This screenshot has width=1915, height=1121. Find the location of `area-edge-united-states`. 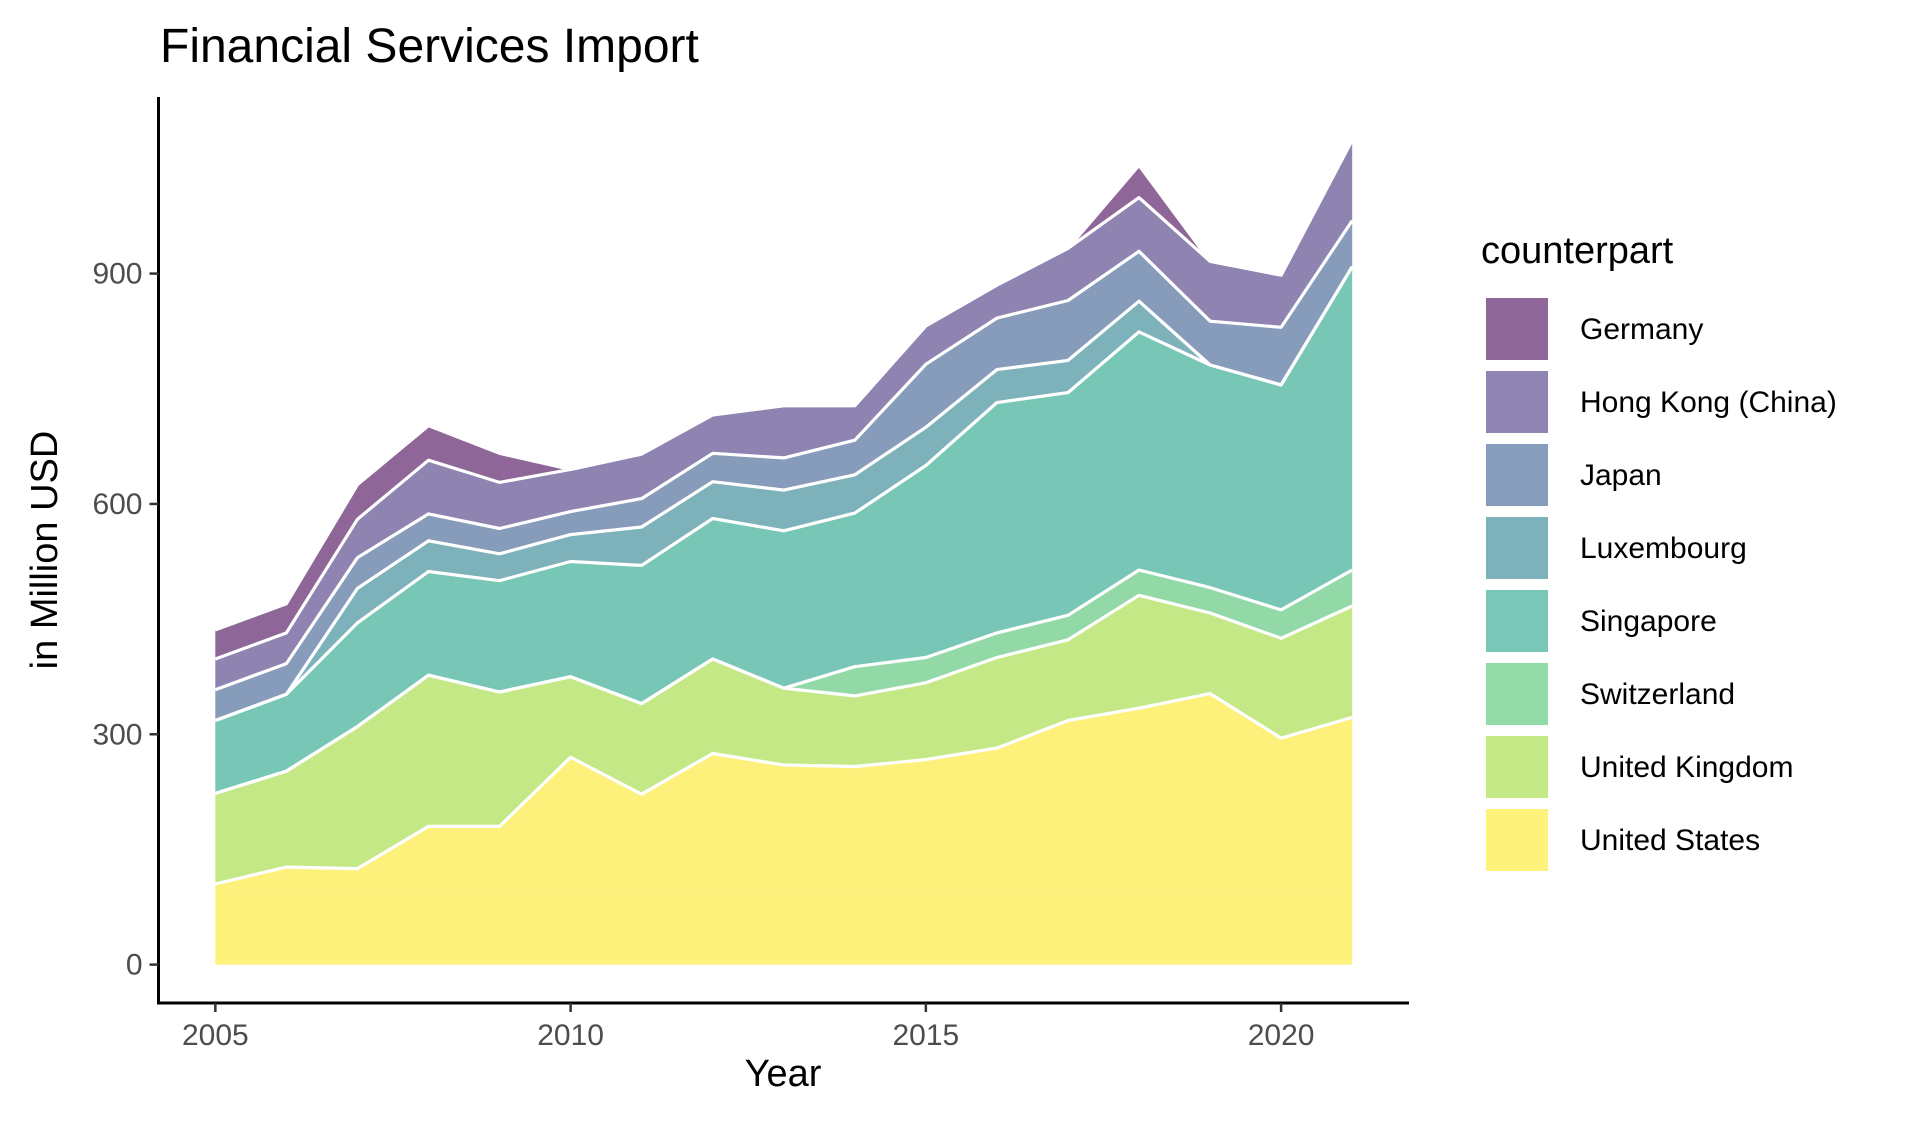

area-edge-united-states is located at coordinates (783, 789).